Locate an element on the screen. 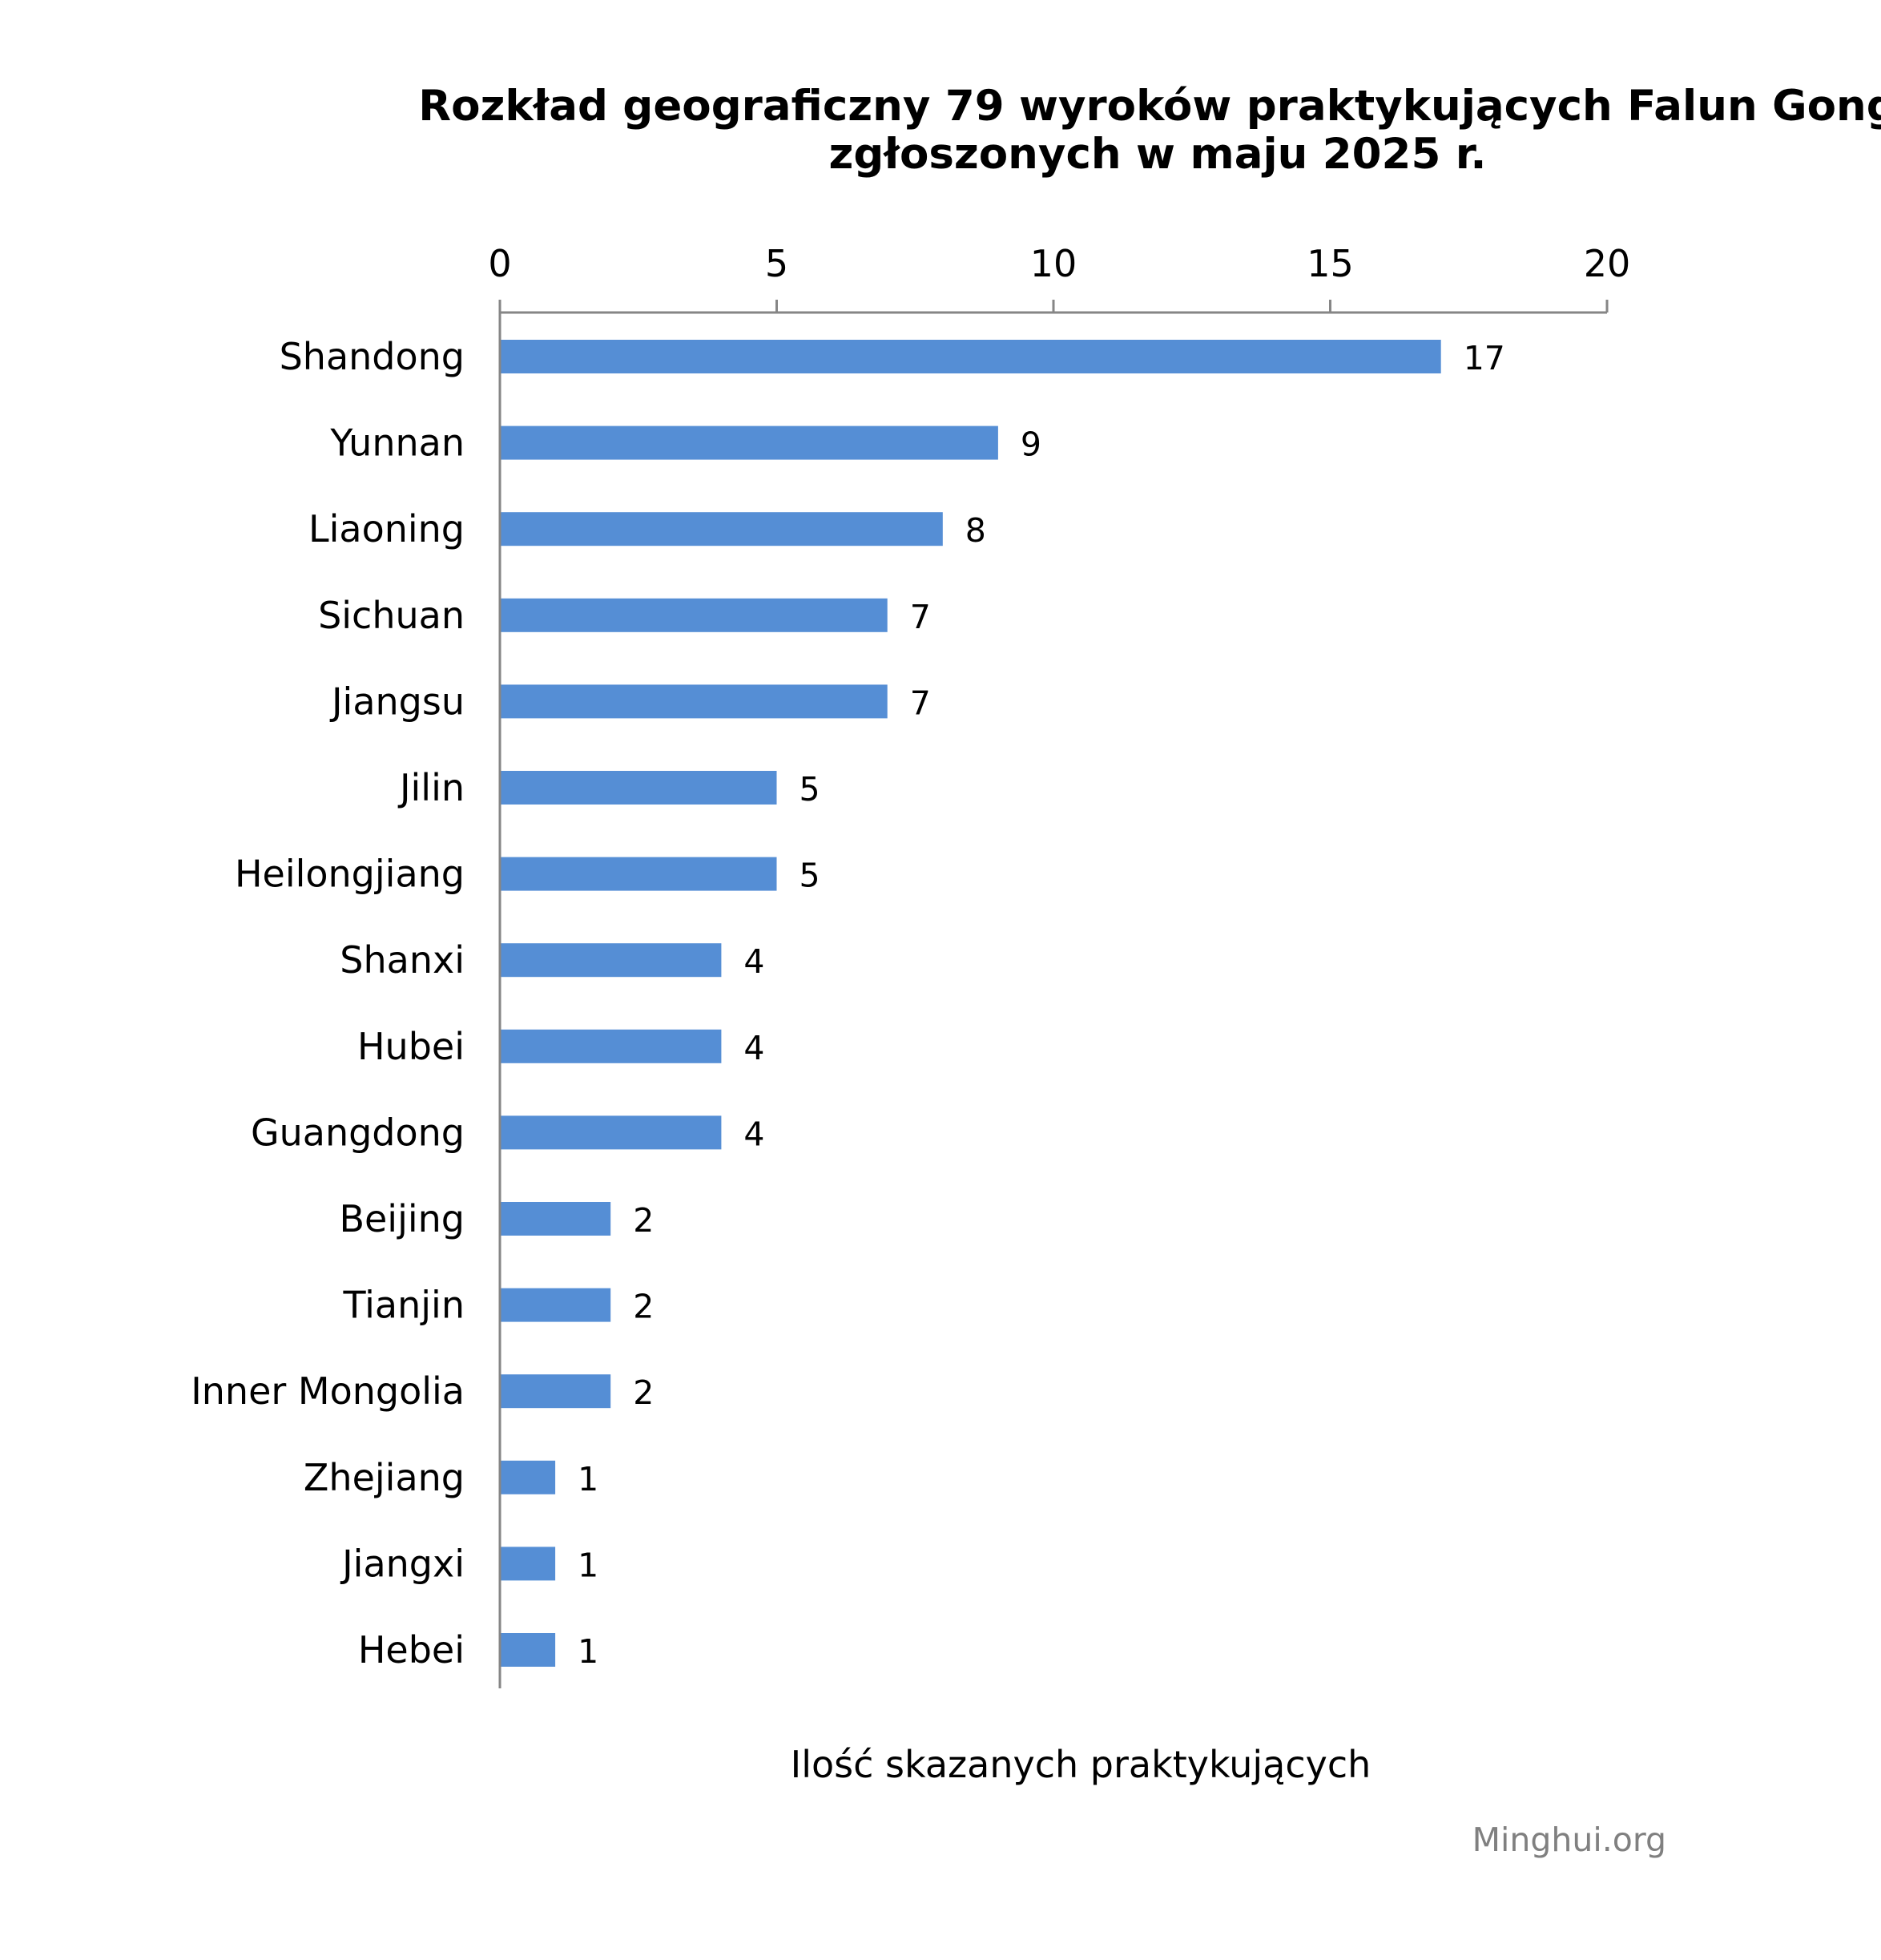  x-tick-label: 15 is located at coordinates (1330, 263).